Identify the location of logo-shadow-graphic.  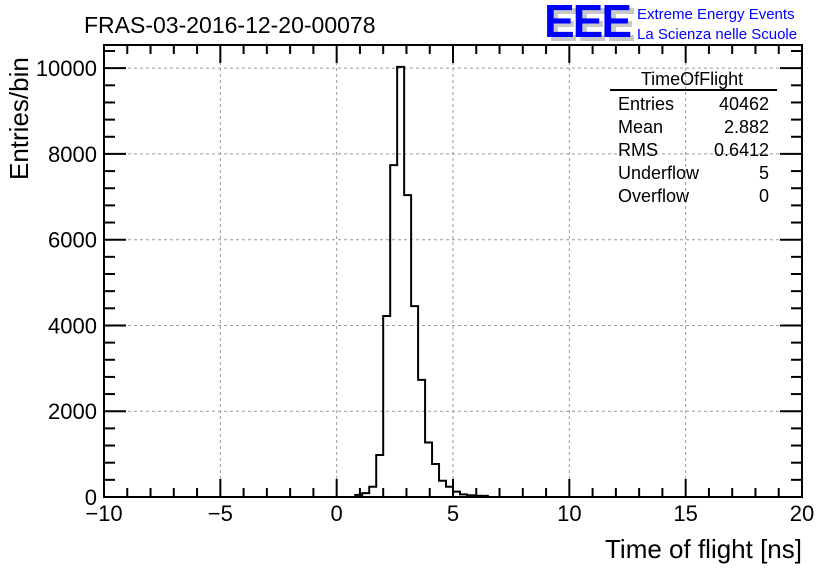
(592, 24).